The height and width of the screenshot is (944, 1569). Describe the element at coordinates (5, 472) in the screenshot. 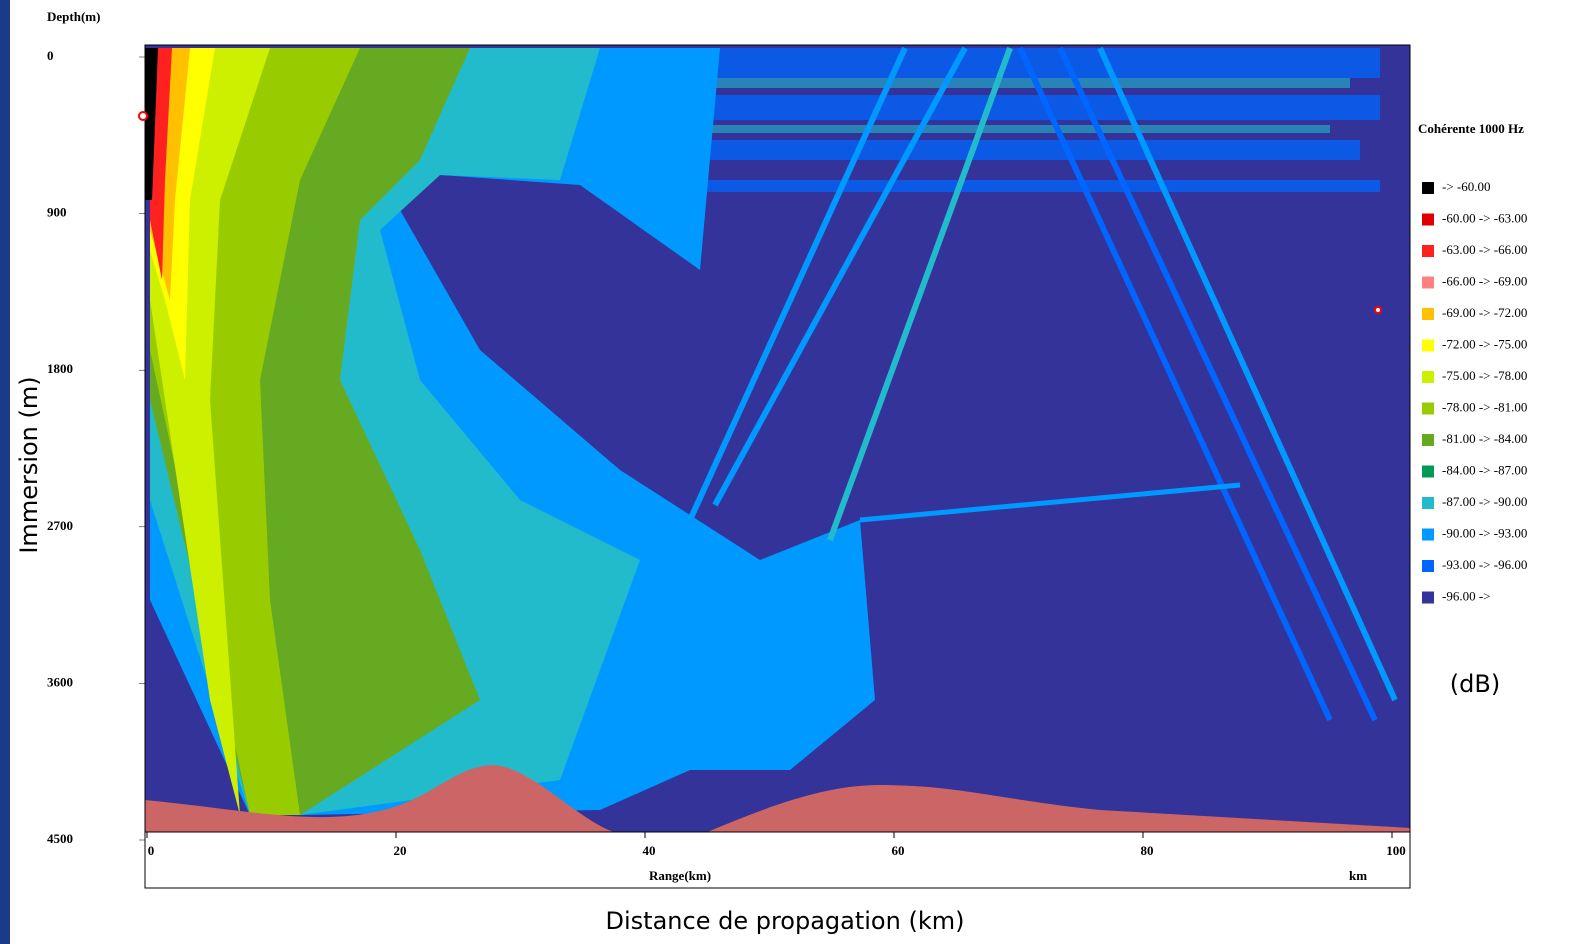

I see `slide-edge` at that location.